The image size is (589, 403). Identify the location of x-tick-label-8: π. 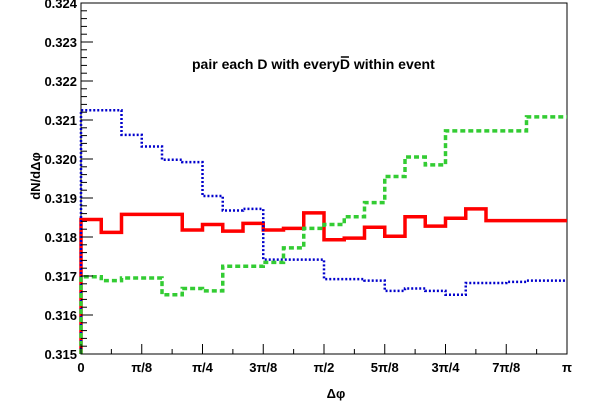
(567, 367).